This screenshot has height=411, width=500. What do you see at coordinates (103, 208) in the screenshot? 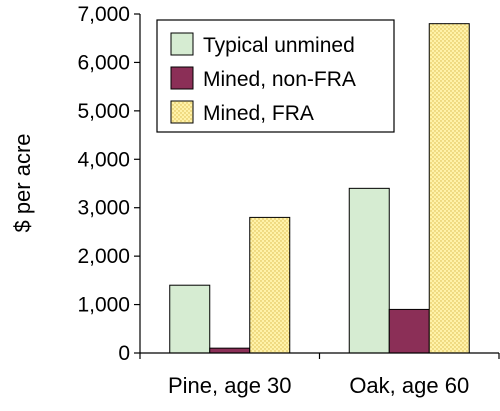
I see `y-tick-label: 3,000` at bounding box center [103, 208].